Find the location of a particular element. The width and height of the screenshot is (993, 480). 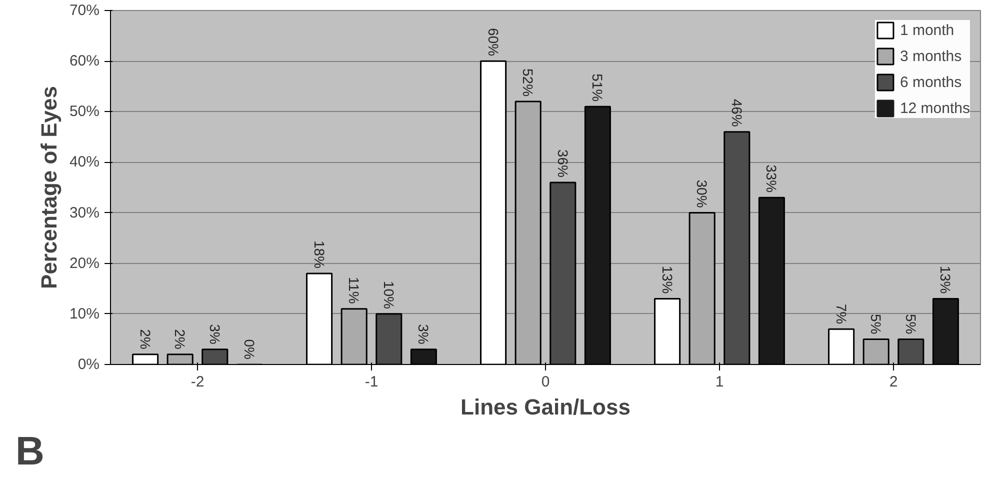

legend-label: 12 months is located at coordinates (935, 108).